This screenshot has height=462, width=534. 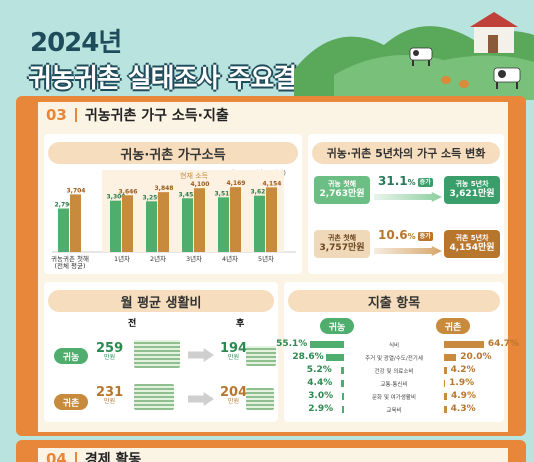 I want to click on section-number: 03, so click(x=56, y=115).